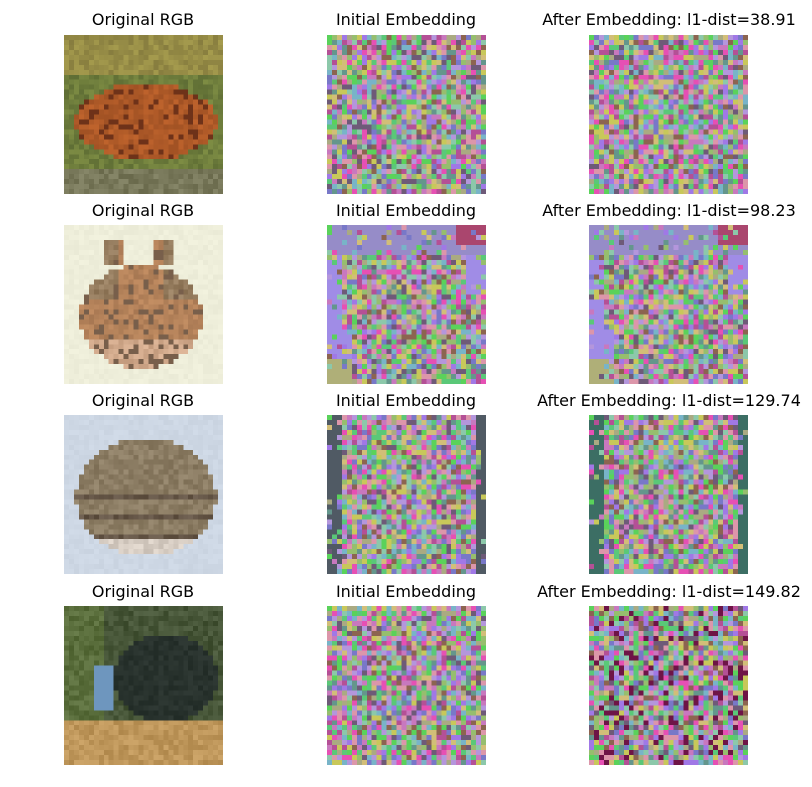  I want to click on panel-title-after-embedding: After Embedding: l1-dist=38.91, so click(669, 19).